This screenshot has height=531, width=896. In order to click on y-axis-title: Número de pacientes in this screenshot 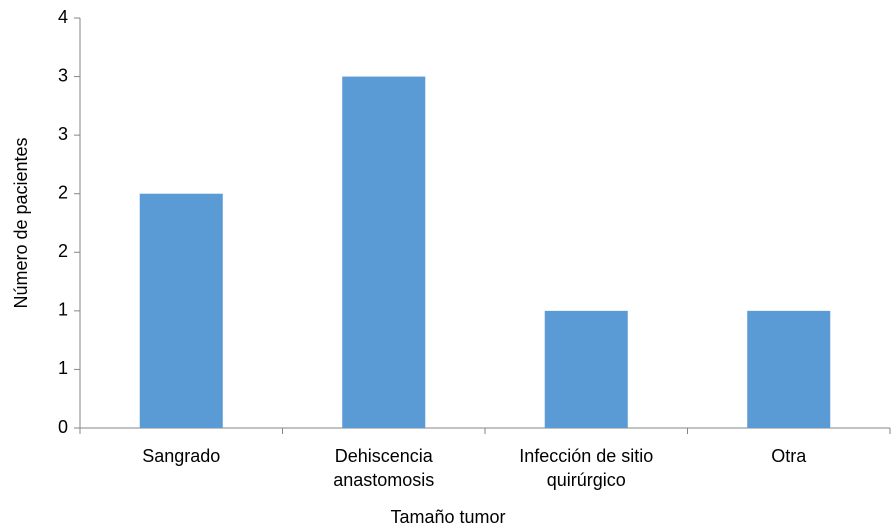, I will do `click(21, 222)`.